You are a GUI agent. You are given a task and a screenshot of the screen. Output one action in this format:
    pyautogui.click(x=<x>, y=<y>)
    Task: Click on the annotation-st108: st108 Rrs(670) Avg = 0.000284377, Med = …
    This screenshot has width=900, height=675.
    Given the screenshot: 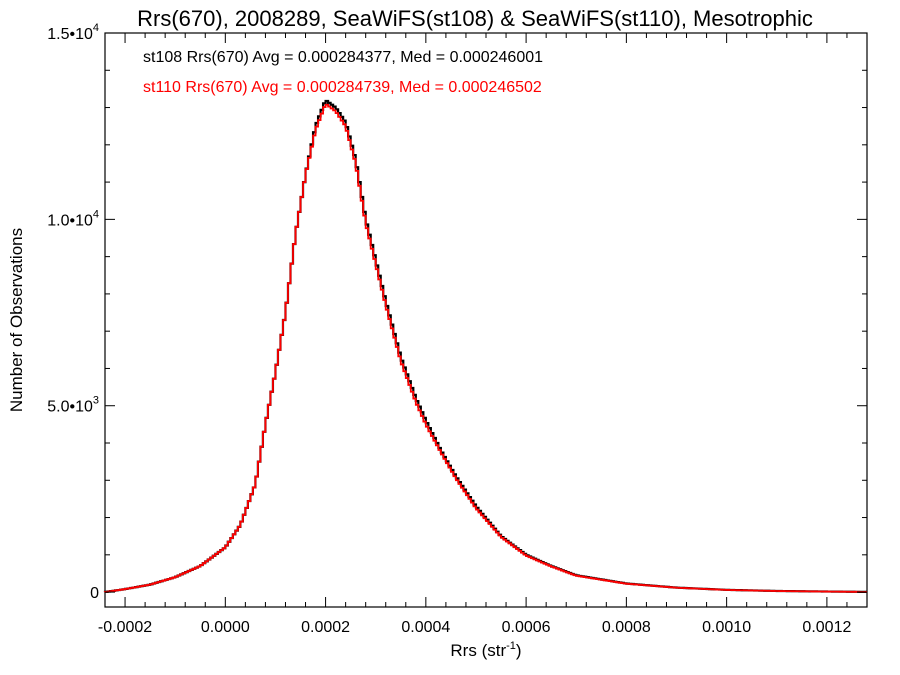 What is the action you would take?
    pyautogui.click(x=343, y=57)
    